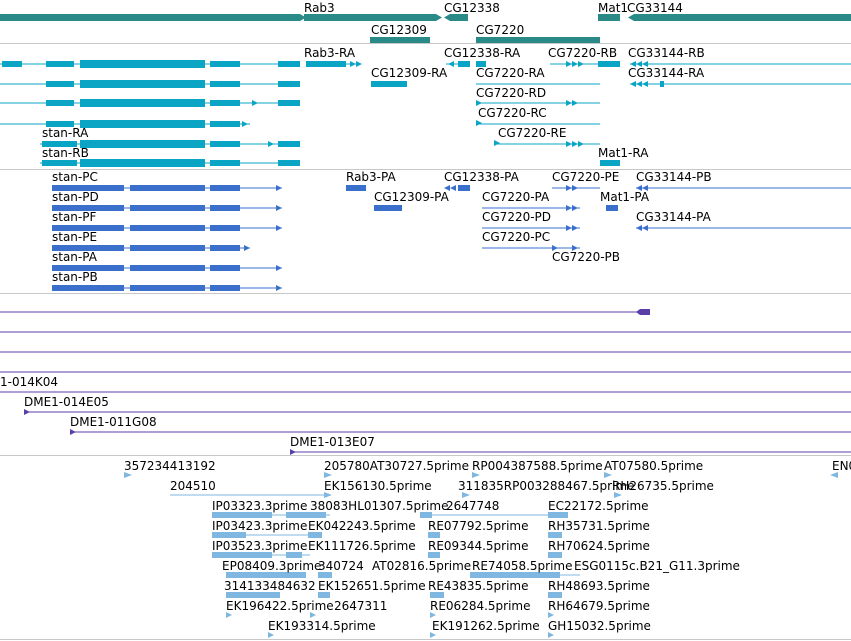 The width and height of the screenshot is (851, 641). What do you see at coordinates (378, 486) in the screenshot?
I see `est-label: EK156130.5prime` at bounding box center [378, 486].